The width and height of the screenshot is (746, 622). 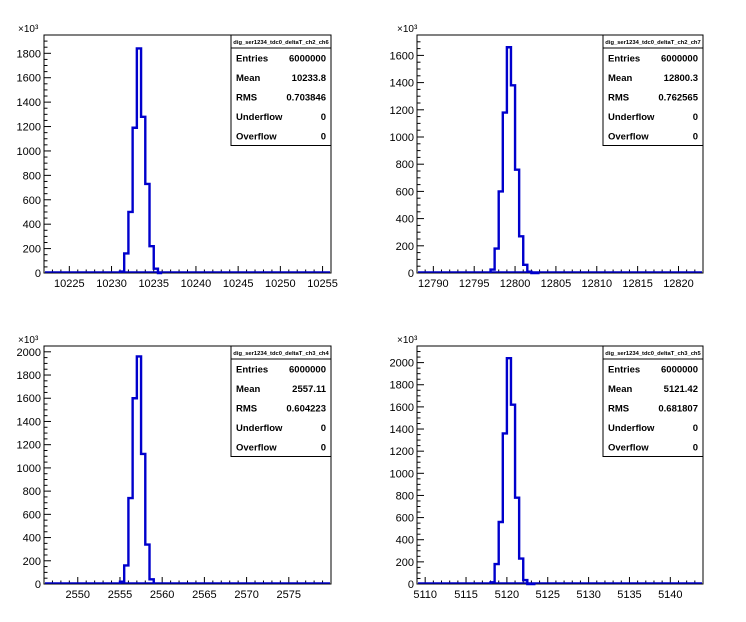 What do you see at coordinates (678, 284) in the screenshot?
I see `x-tick-label: 12820` at bounding box center [678, 284].